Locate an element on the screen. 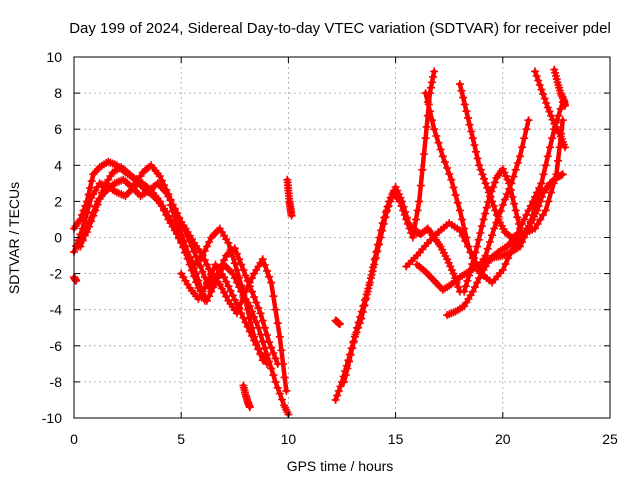 This screenshot has width=640, height=480. y-tick-label: 6 is located at coordinates (58, 129).